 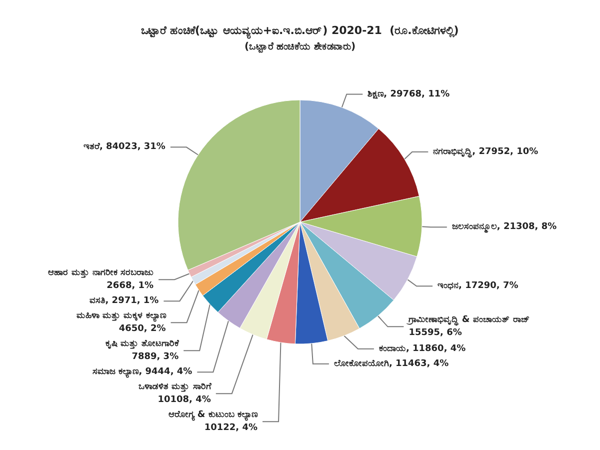 What do you see at coordinates (155, 357) in the screenshot?
I see `data-label: 7889, 3%` at bounding box center [155, 357].